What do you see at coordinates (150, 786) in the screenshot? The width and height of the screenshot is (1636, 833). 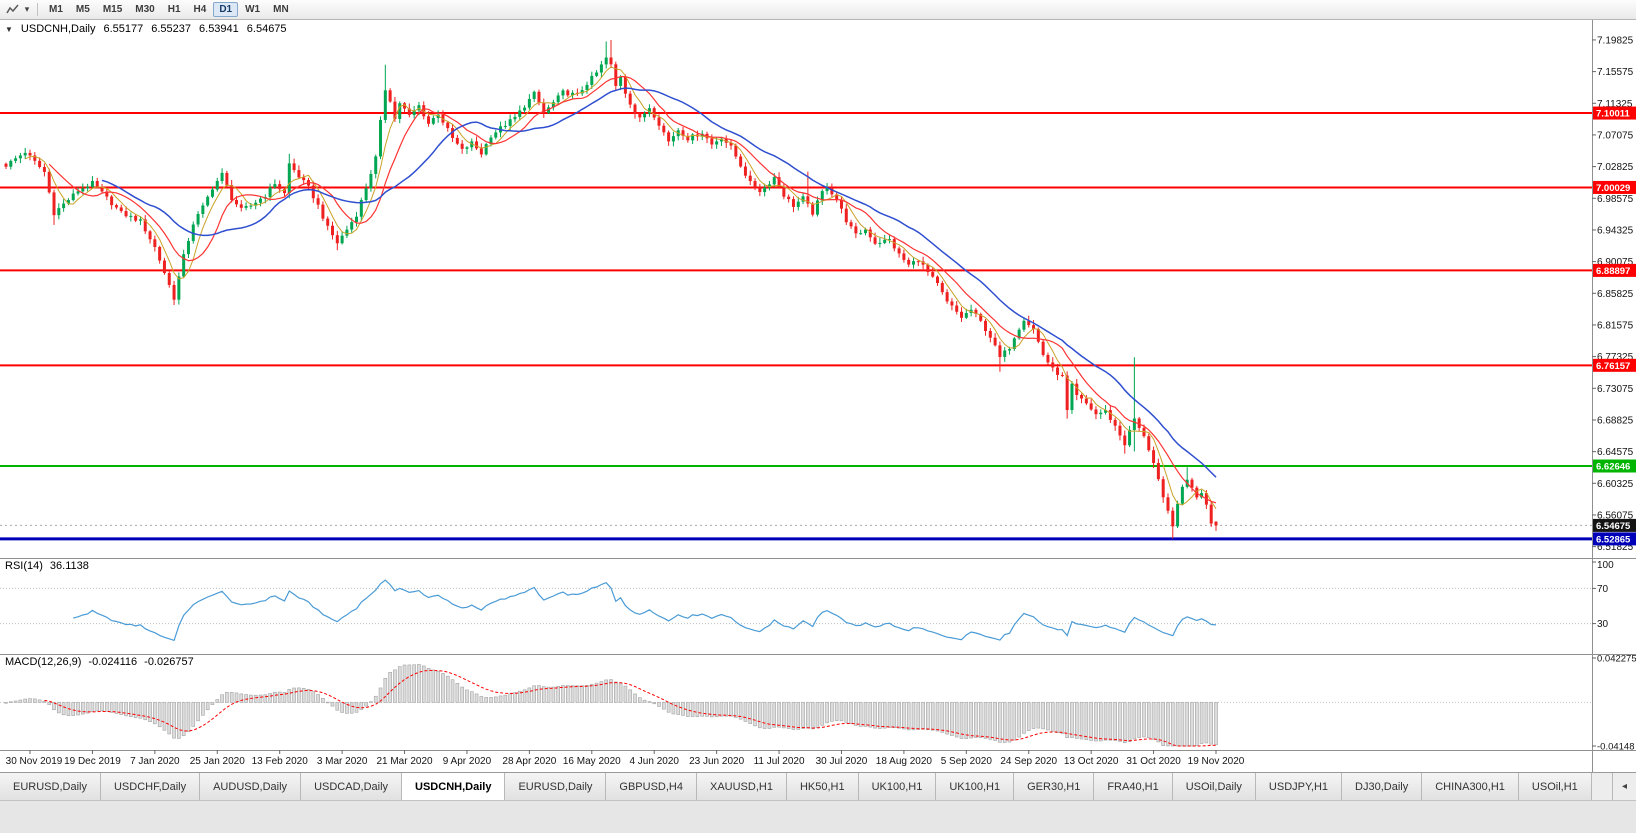 I see `chart-tab-usdchf-daily: USDCHF,Daily` at bounding box center [150, 786].